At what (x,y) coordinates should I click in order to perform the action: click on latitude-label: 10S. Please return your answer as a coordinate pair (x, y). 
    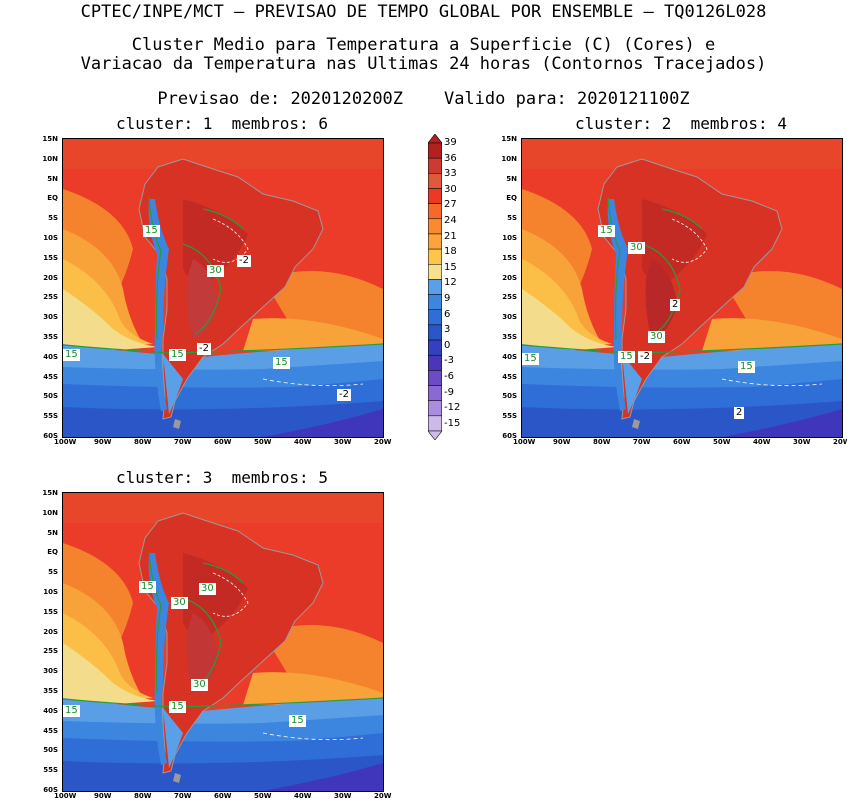
    Looking at the image, I should click on (50, 238).